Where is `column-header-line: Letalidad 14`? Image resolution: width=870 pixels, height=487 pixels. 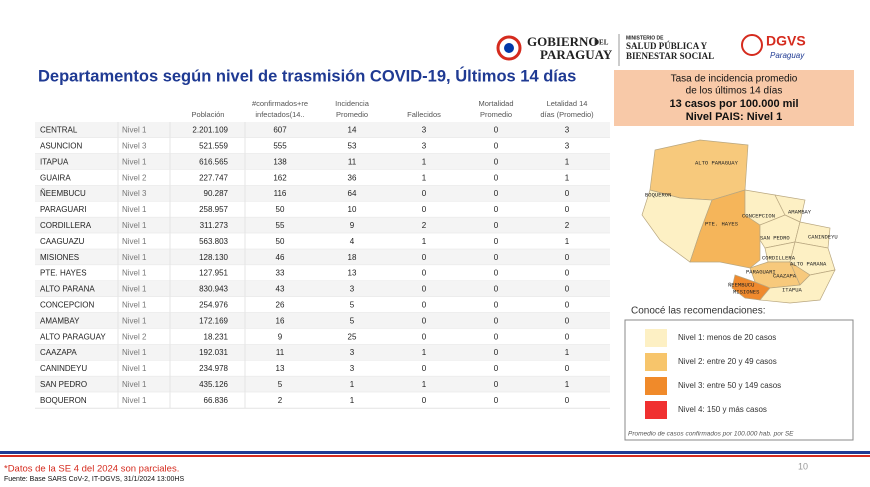 column-header-line: Letalidad 14 is located at coordinates (567, 103).